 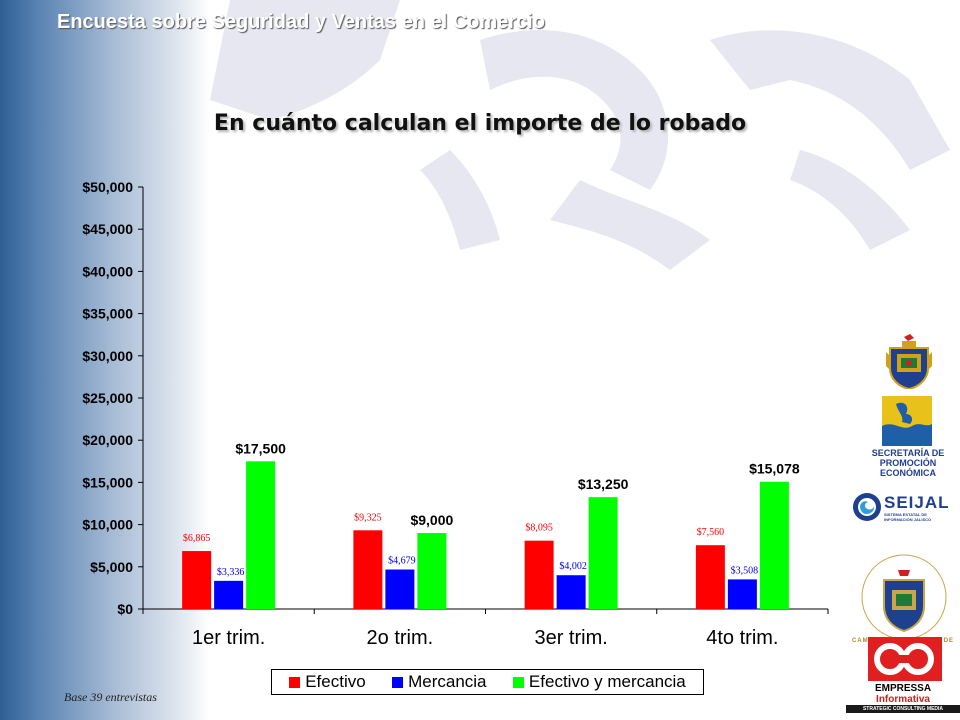 I want to click on empressa-subtitle: STRATEGIC CONSULTING MEDIA, so click(x=903, y=709).